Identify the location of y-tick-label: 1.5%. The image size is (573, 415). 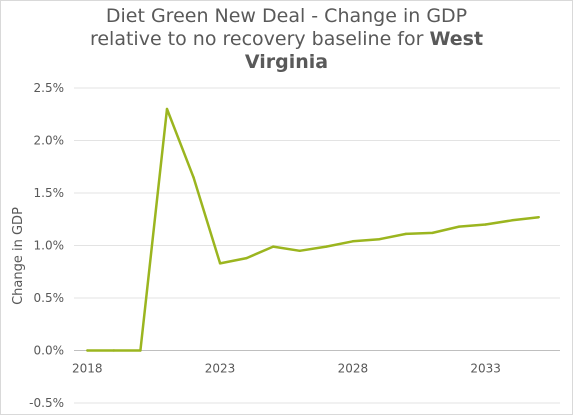
(49, 193).